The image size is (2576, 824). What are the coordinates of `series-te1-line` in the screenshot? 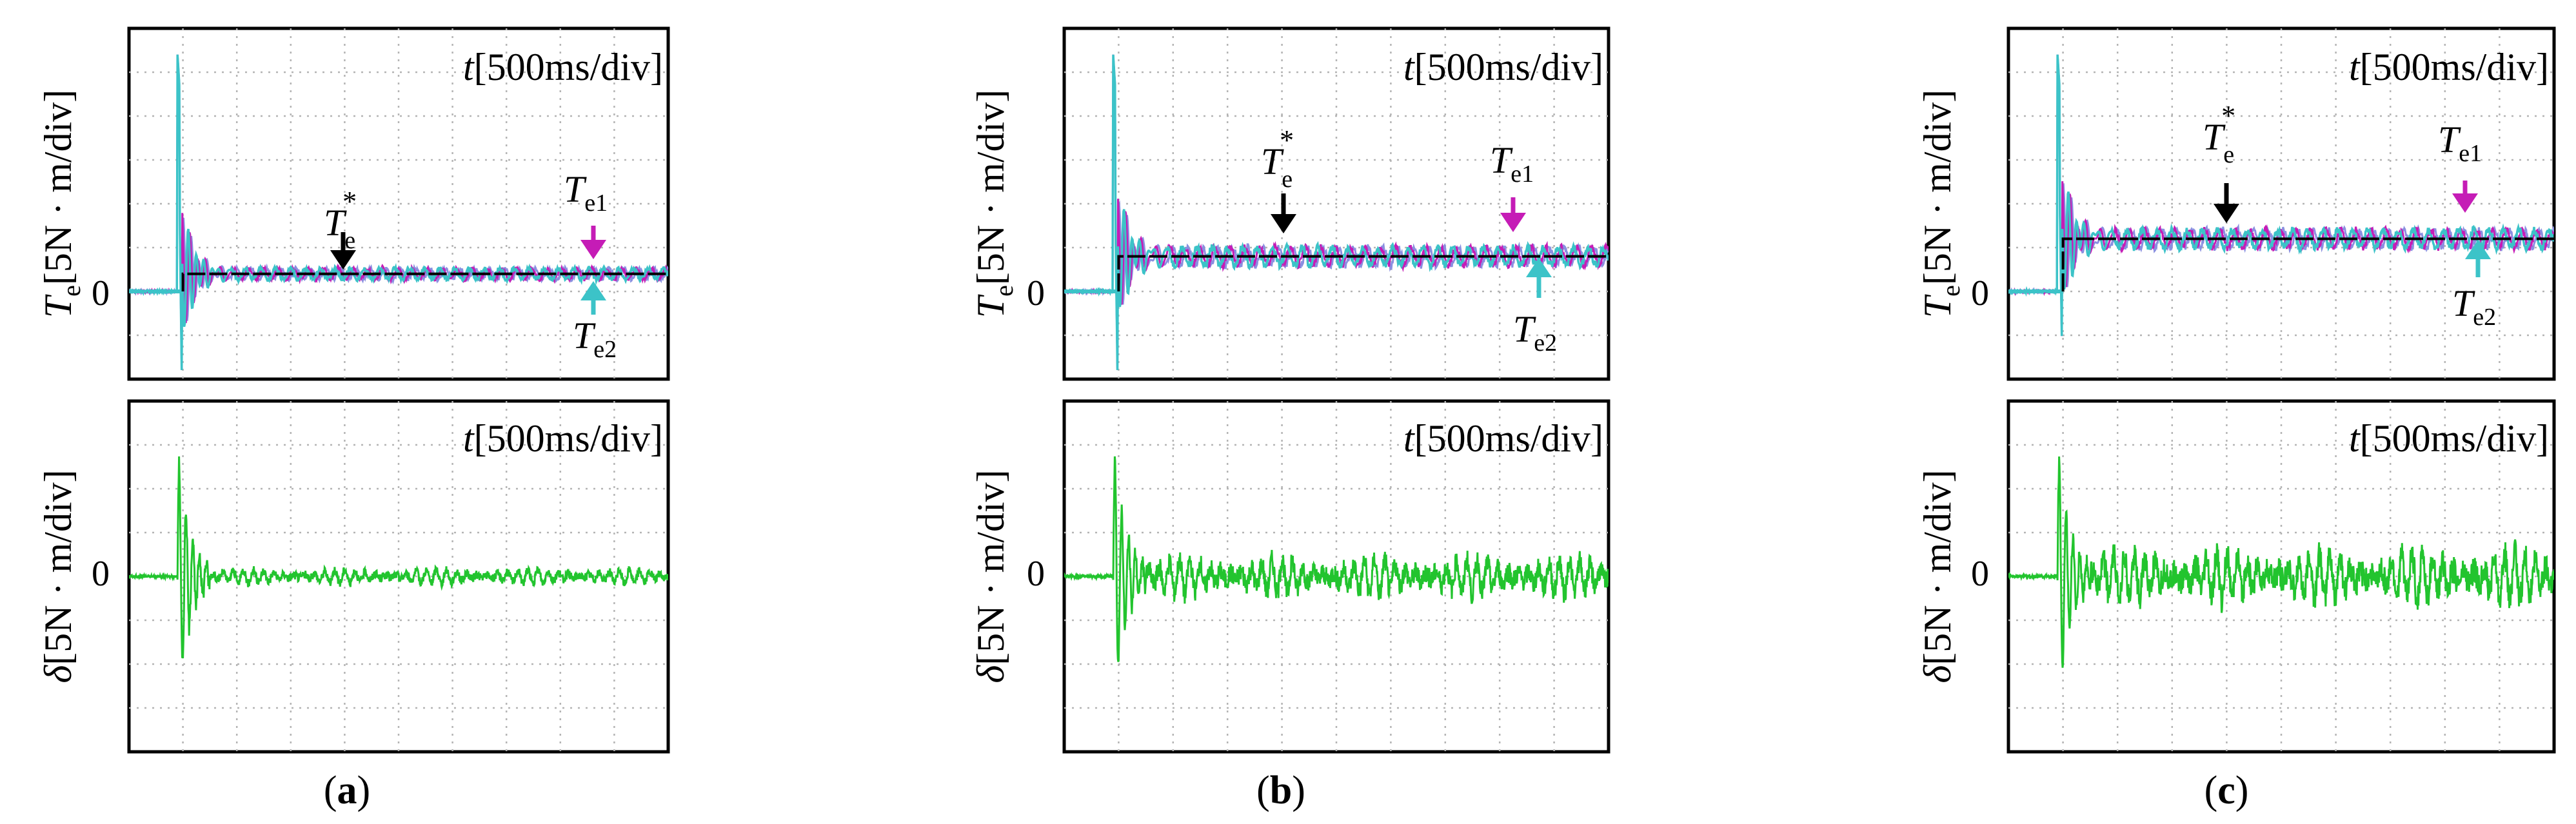 It's located at (1336, 212).